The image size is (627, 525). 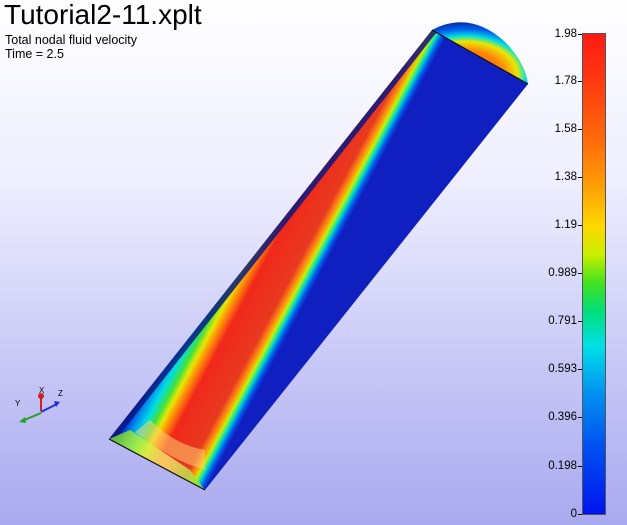 I want to click on legend-tick-label: 1.38, so click(x=565, y=177).